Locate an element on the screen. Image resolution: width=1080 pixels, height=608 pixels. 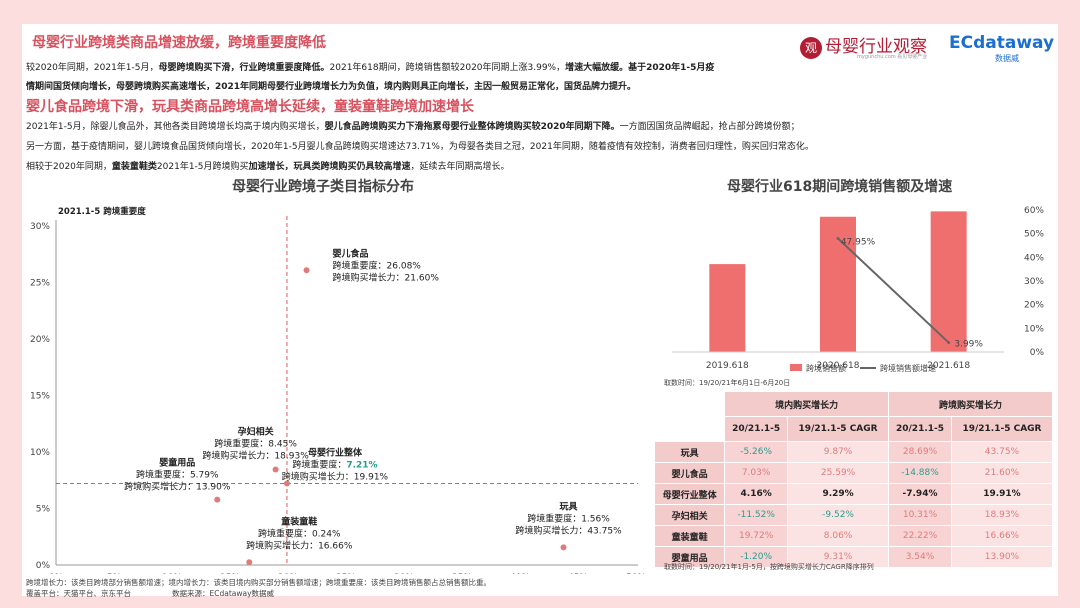
legend-bar-swatch is located at coordinates (796, 367).